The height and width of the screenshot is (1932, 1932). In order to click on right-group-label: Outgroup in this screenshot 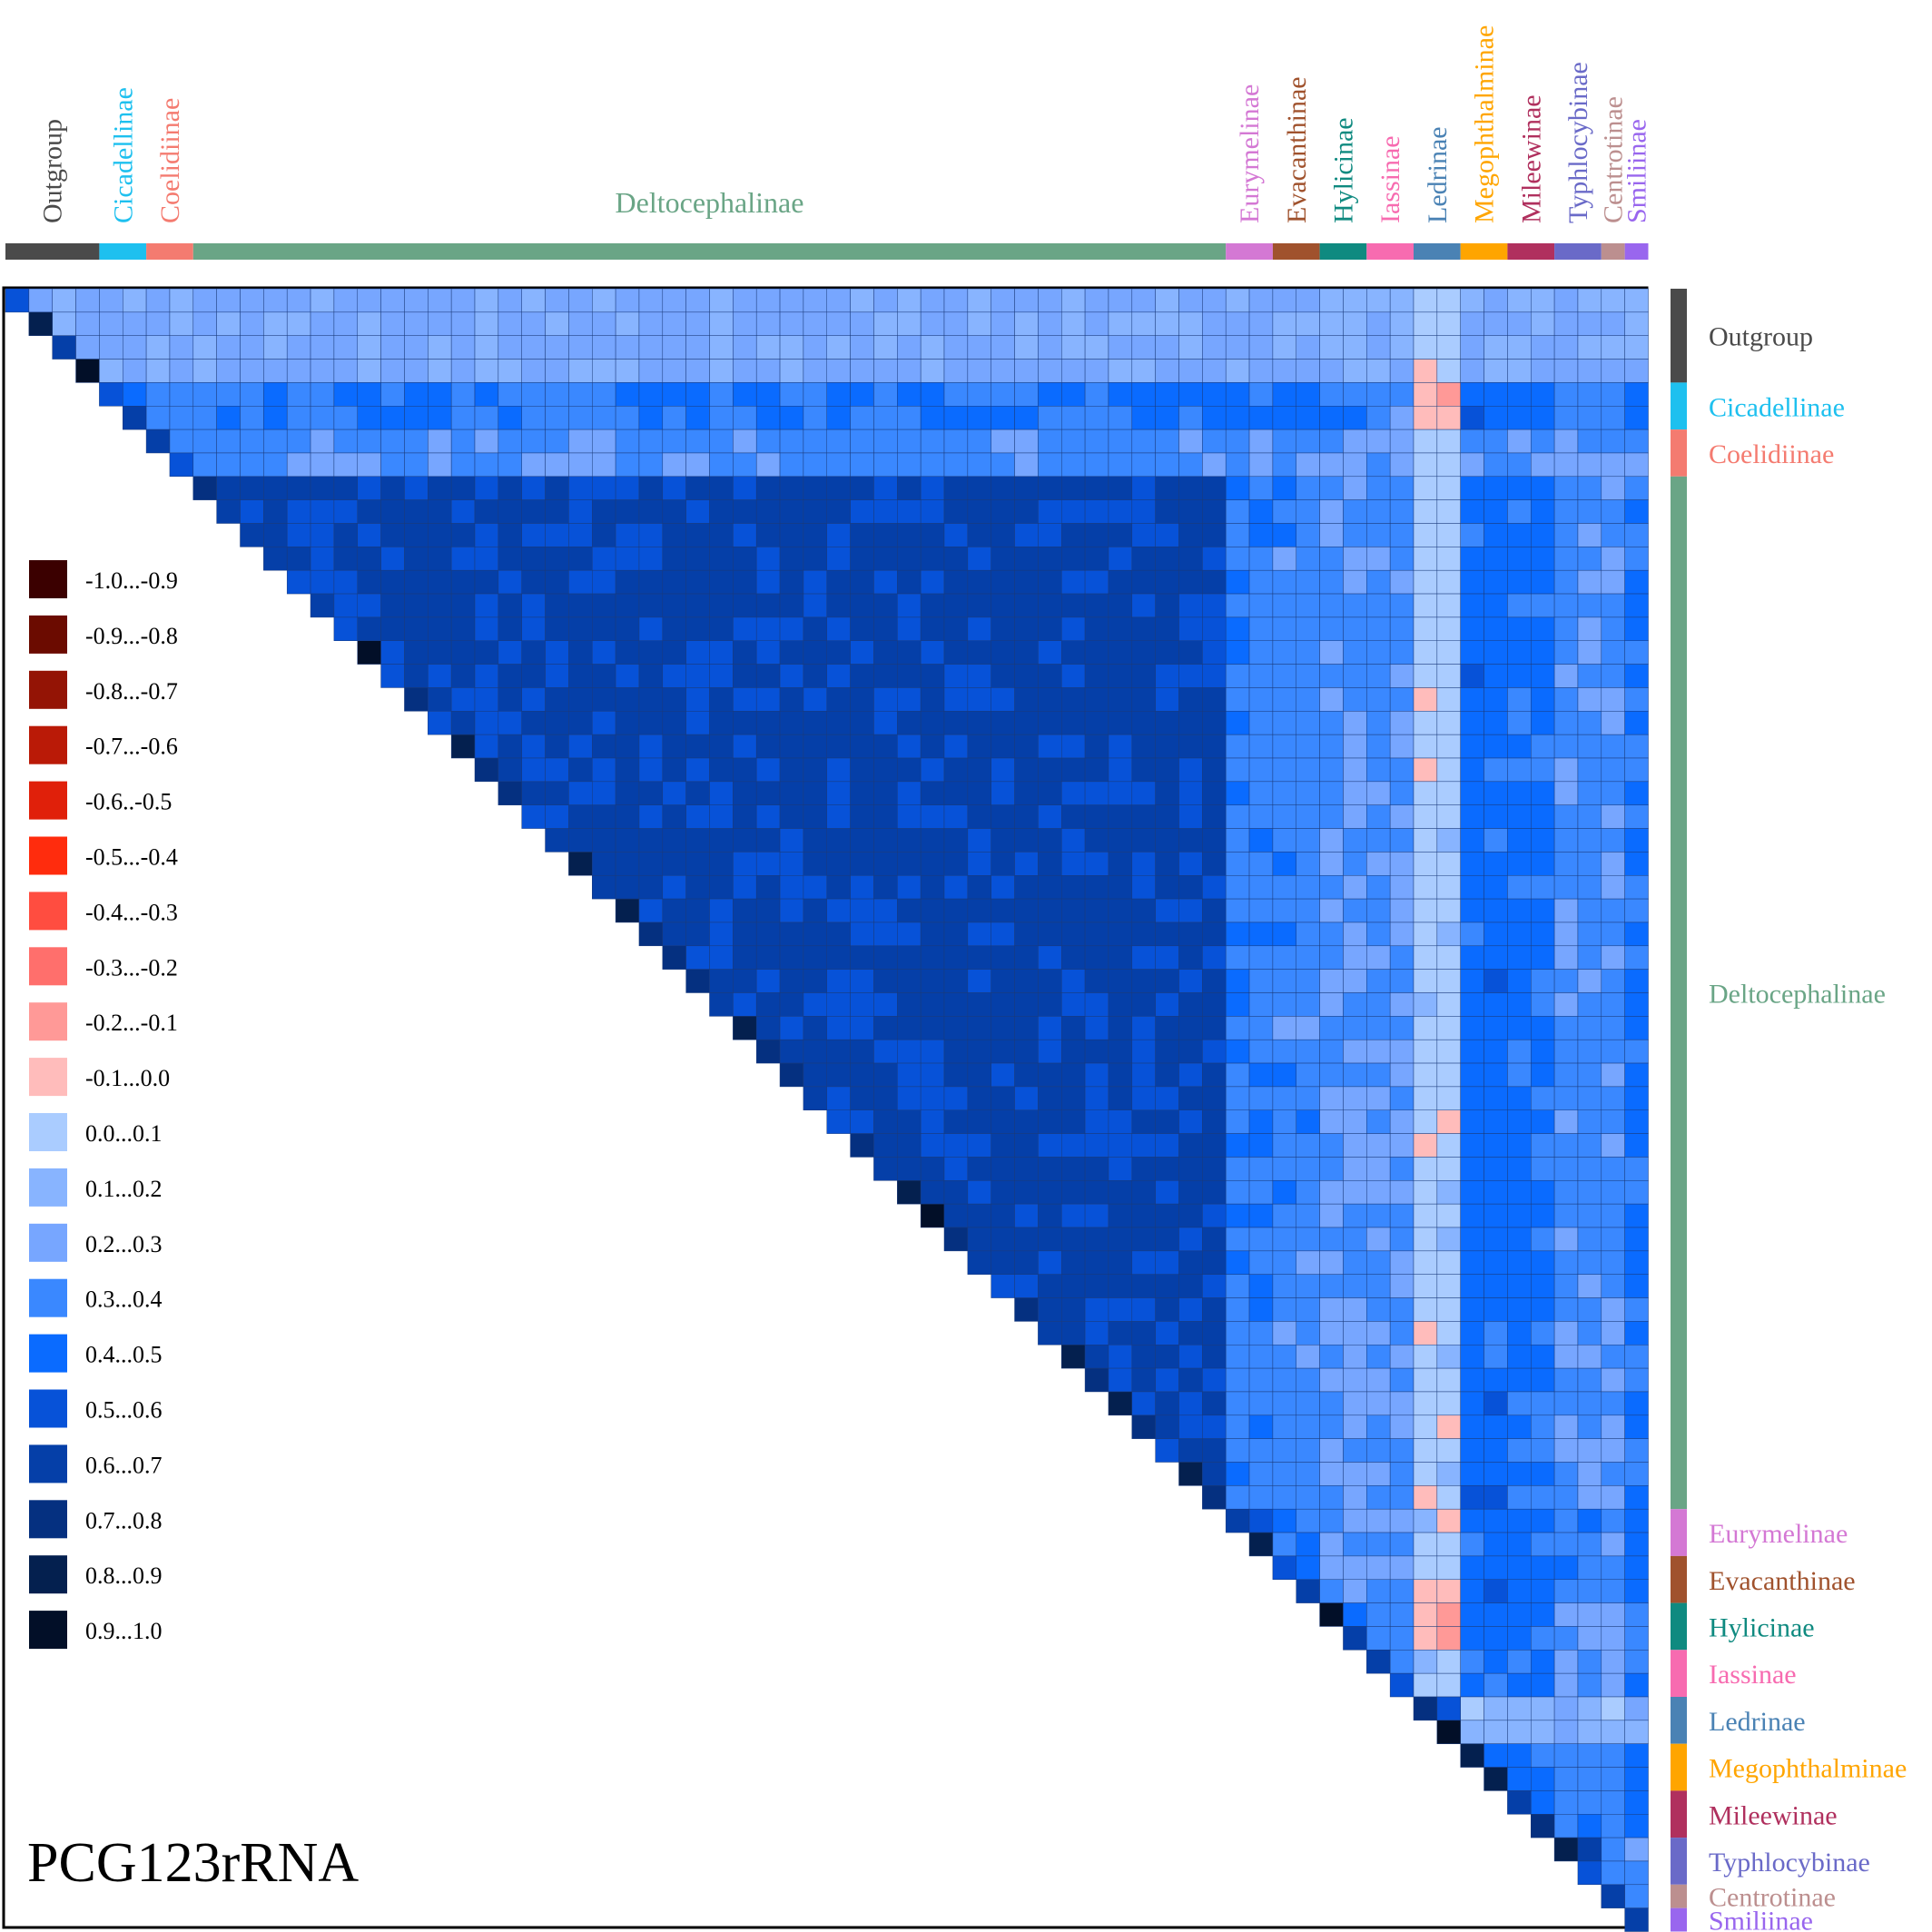, I will do `click(1761, 337)`.